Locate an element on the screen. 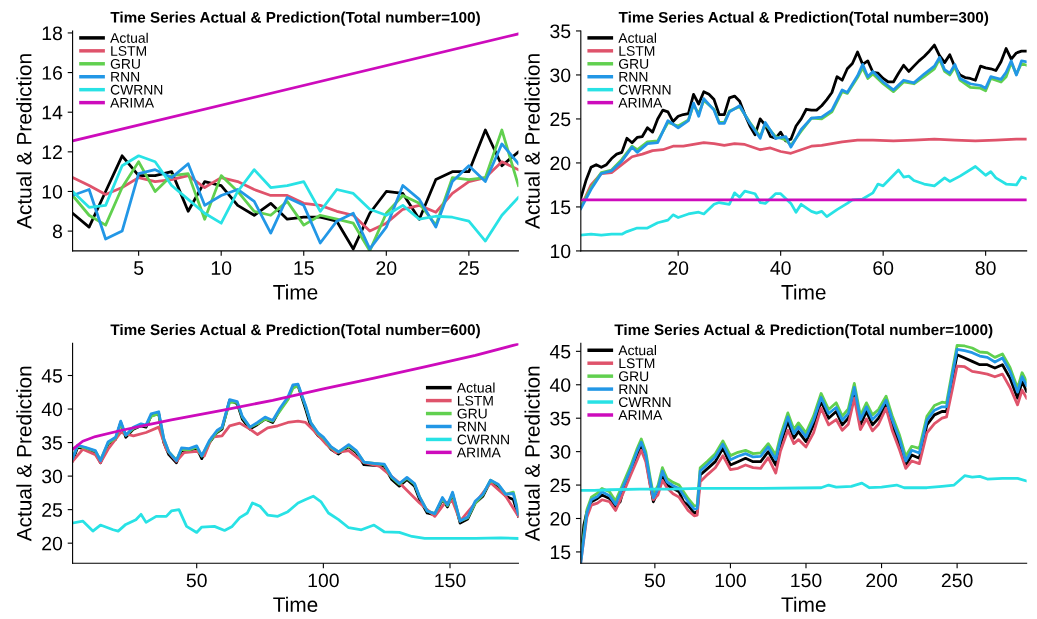 The height and width of the screenshot is (619, 1037). x-tick-label: 25 is located at coordinates (469, 268).